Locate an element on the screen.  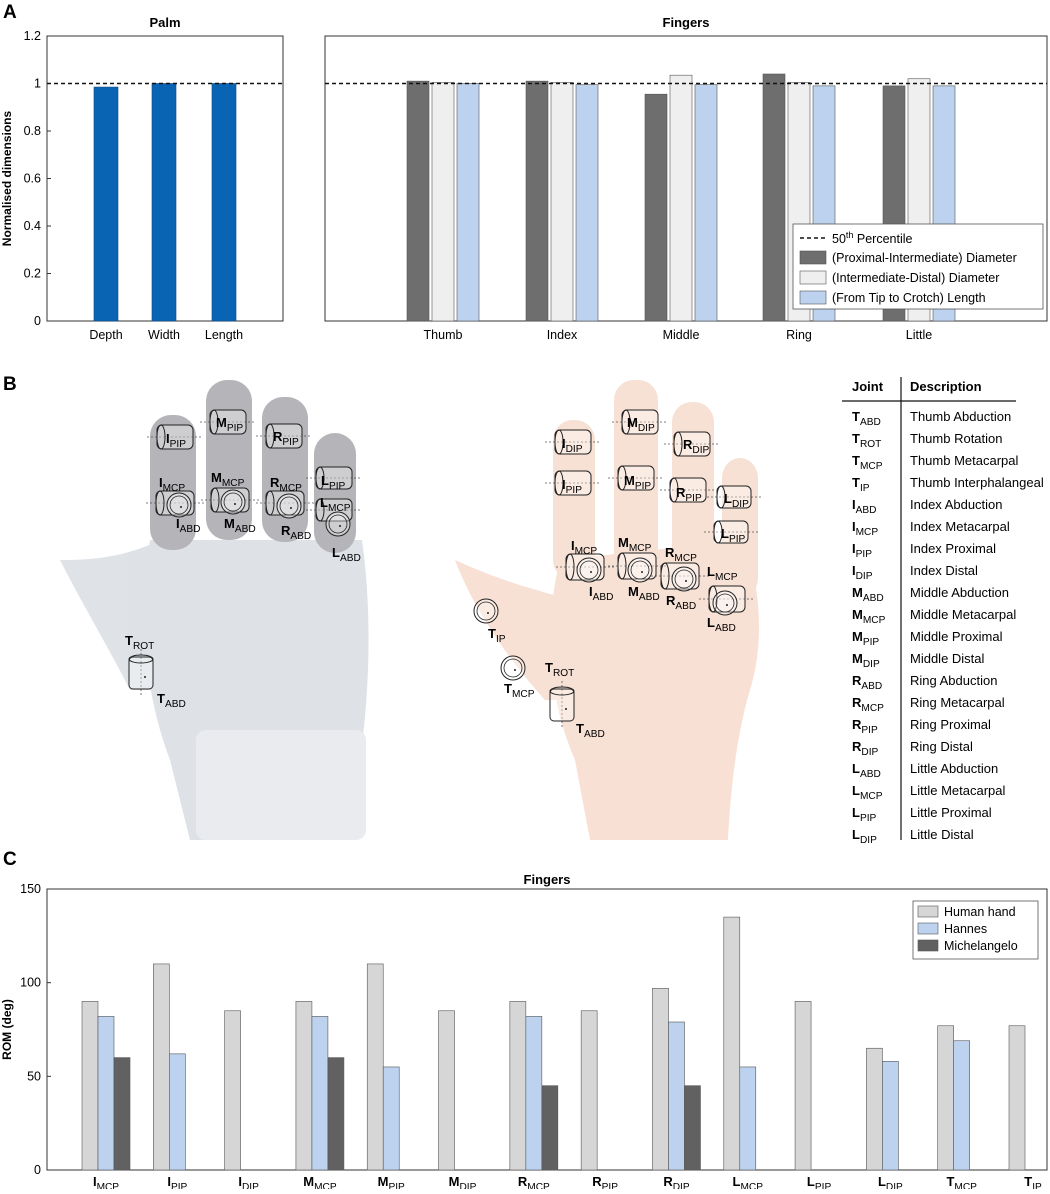
rom-xtick-label: RPIP is located at coordinates (605, 1181).